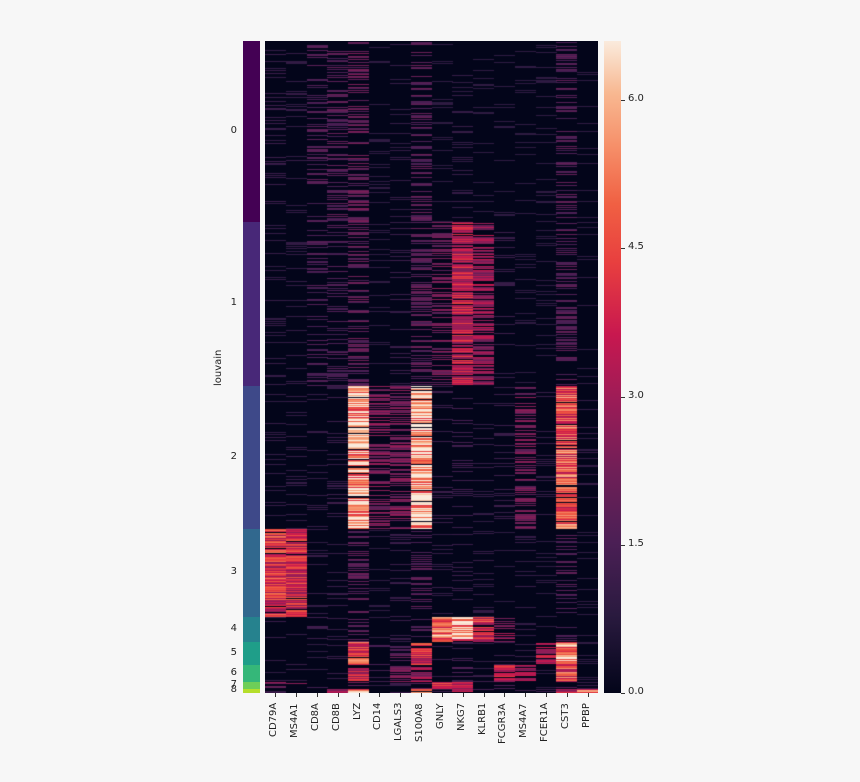  What do you see at coordinates (233, 130) in the screenshot?
I see `group-label-0: 0` at bounding box center [233, 130].